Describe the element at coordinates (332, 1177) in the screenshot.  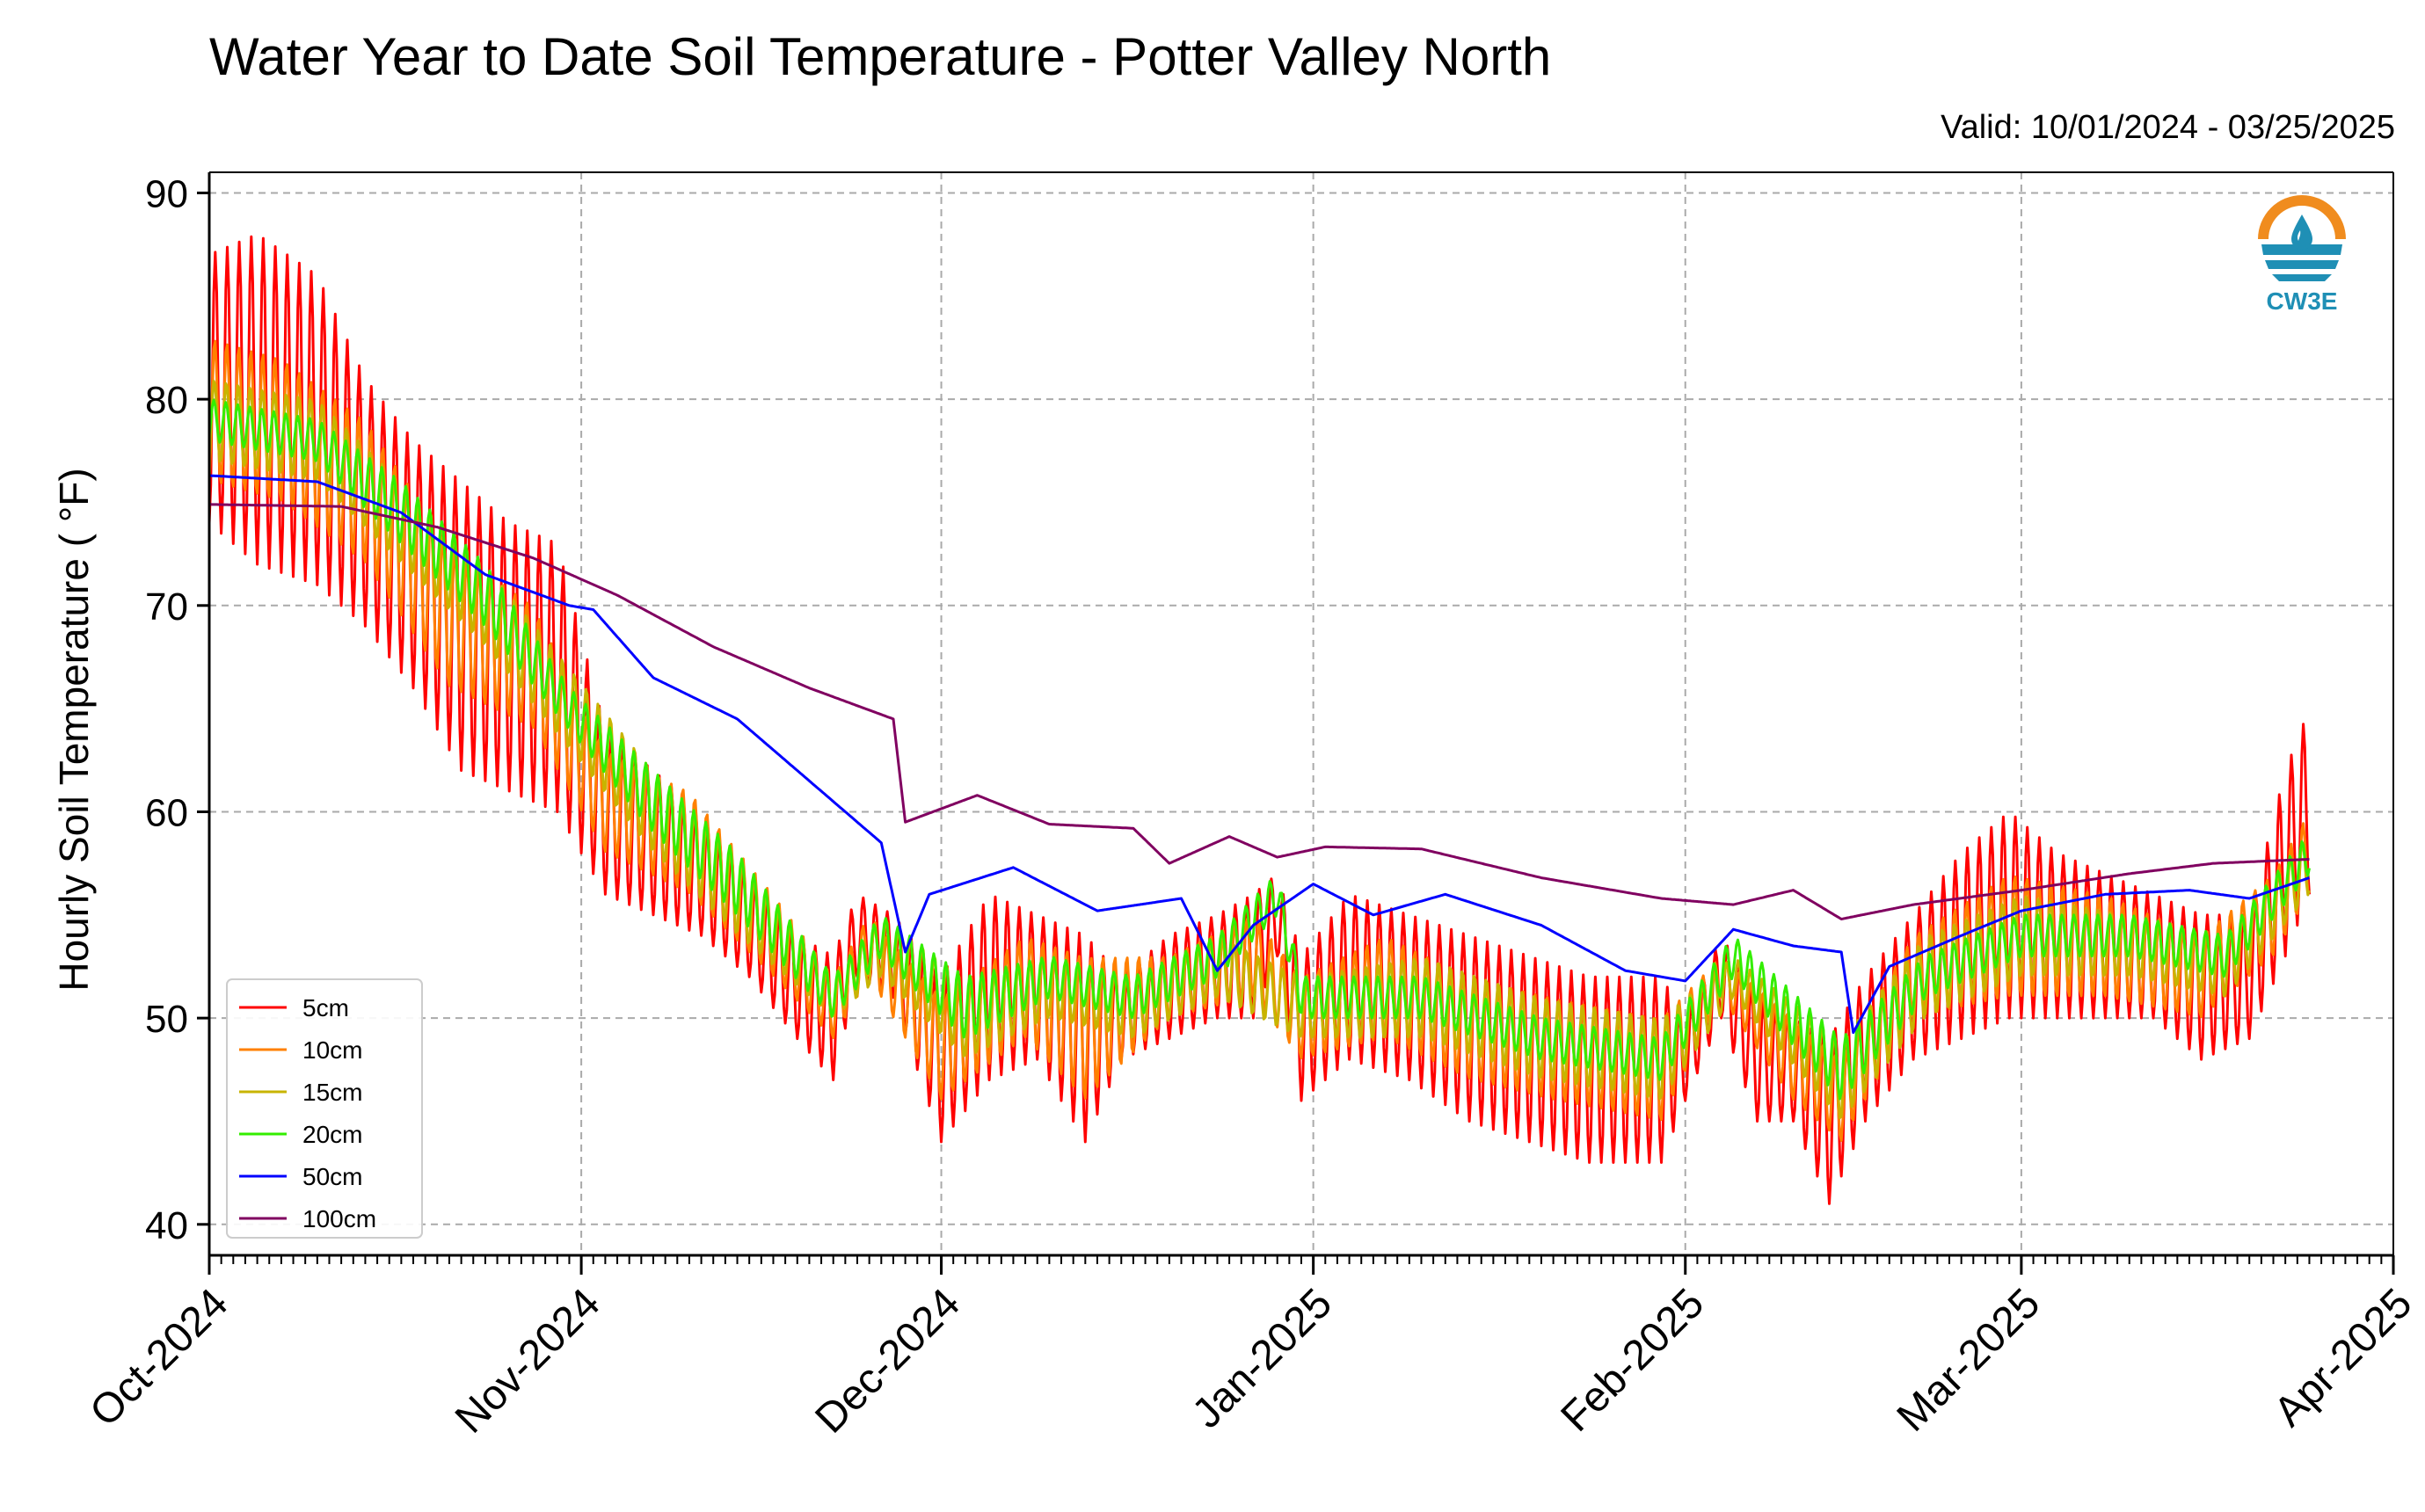
I see `legend-label: 50cm` at that location.